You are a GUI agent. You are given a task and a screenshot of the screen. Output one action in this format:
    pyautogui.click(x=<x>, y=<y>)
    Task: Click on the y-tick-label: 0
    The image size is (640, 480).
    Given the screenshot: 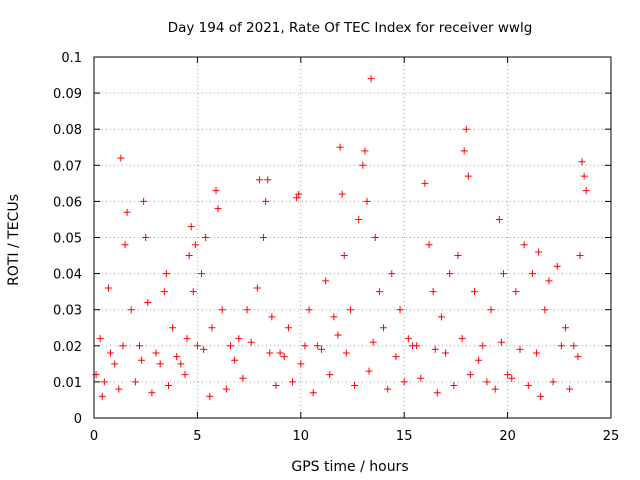 What is the action you would take?
    pyautogui.click(x=78, y=419)
    